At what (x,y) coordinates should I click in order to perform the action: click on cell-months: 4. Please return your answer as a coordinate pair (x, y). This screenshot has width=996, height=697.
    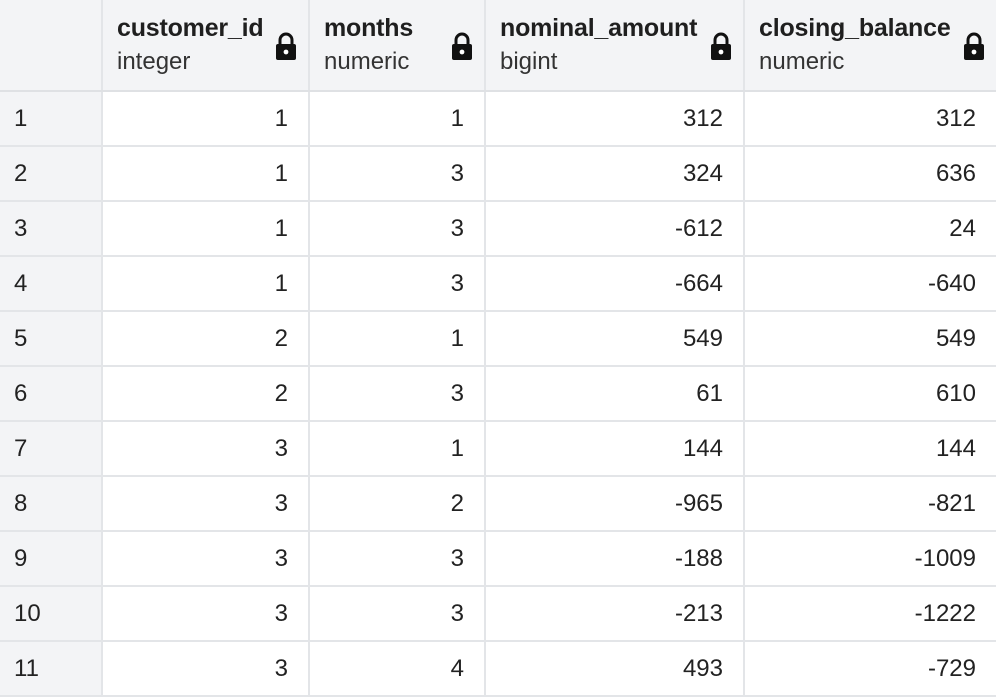
    Looking at the image, I should click on (397, 669).